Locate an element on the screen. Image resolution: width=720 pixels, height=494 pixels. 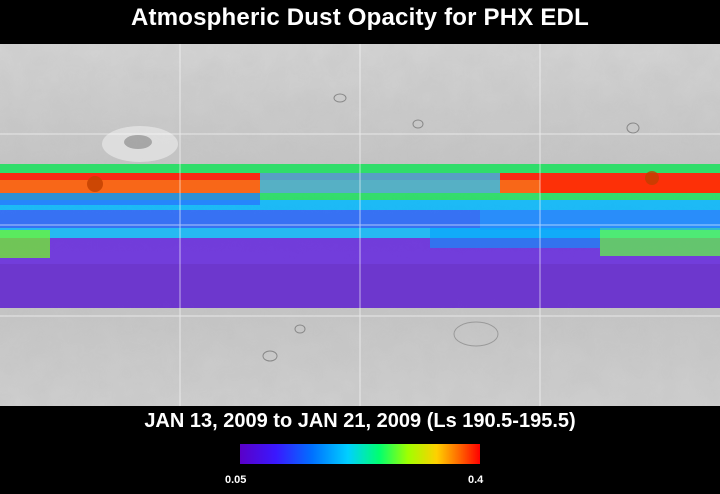
band-patch-green-east is located at coordinates (660, 242).